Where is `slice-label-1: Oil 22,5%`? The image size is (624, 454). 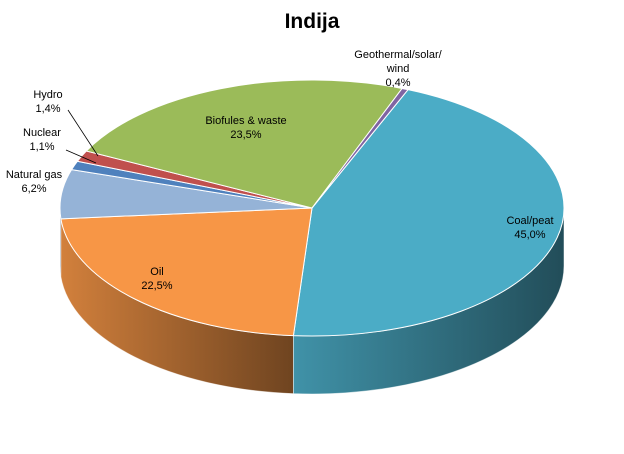 slice-label-1: Oil 22,5% is located at coordinates (156, 279).